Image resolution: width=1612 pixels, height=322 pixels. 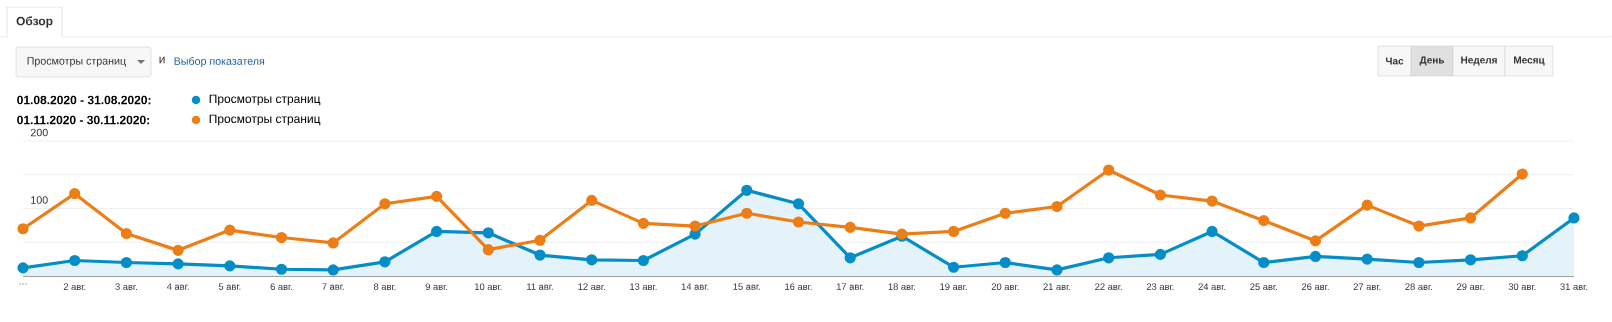 What do you see at coordinates (1005, 286) in the screenshot?
I see `x-tick-label: 20 авг.` at bounding box center [1005, 286].